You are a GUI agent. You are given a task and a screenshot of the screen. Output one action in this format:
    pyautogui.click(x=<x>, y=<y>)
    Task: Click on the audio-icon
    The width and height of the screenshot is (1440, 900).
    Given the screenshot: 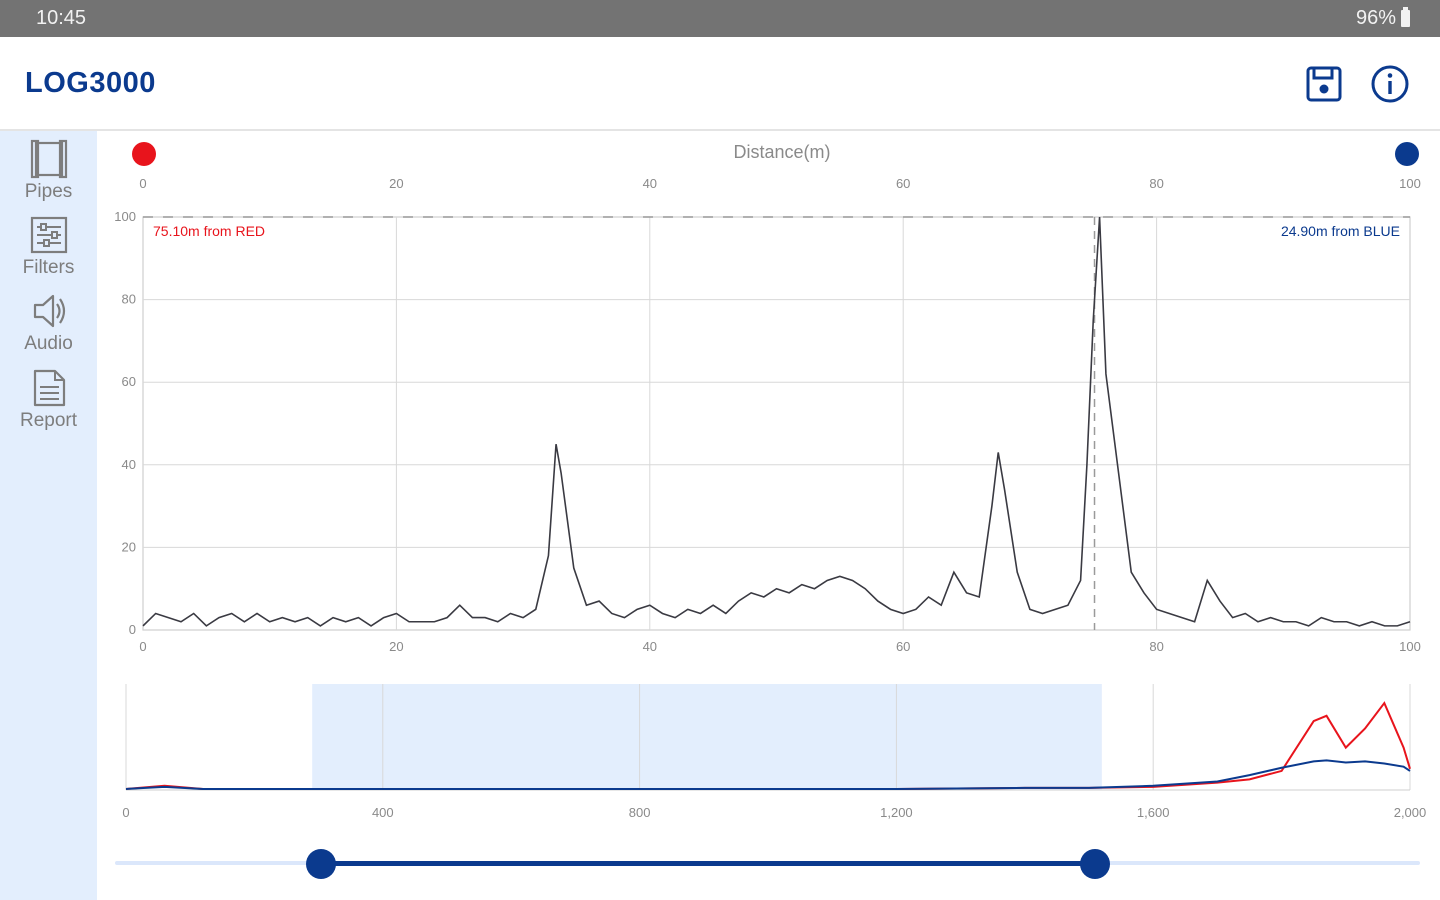 What is the action you would take?
    pyautogui.click(x=49, y=311)
    